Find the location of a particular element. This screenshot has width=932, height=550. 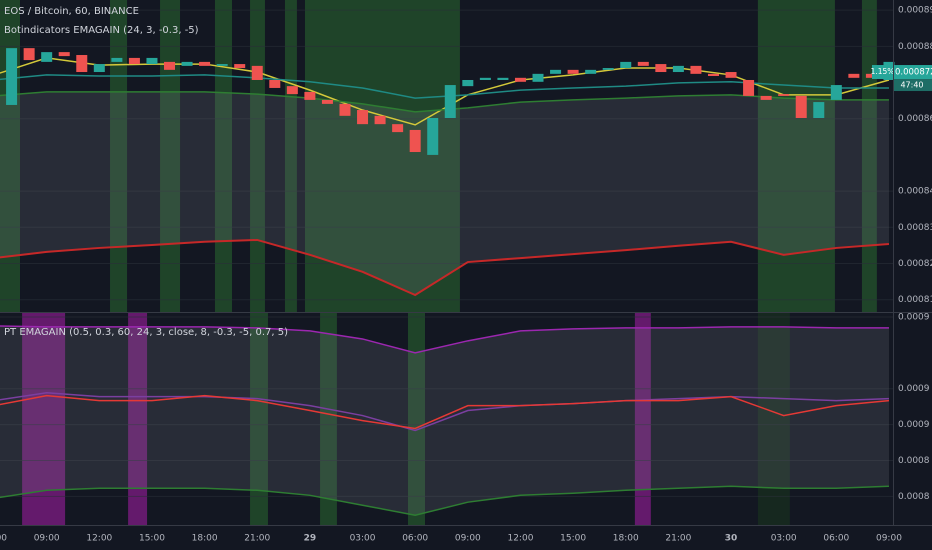

countdown-label: 47:40 is located at coordinates (911, 85).